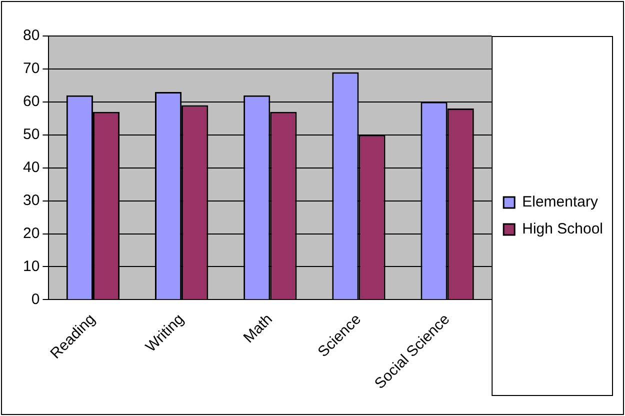 This screenshot has width=625, height=416. Describe the element at coordinates (560, 202) in the screenshot. I see `legend-label: Elementary` at that location.